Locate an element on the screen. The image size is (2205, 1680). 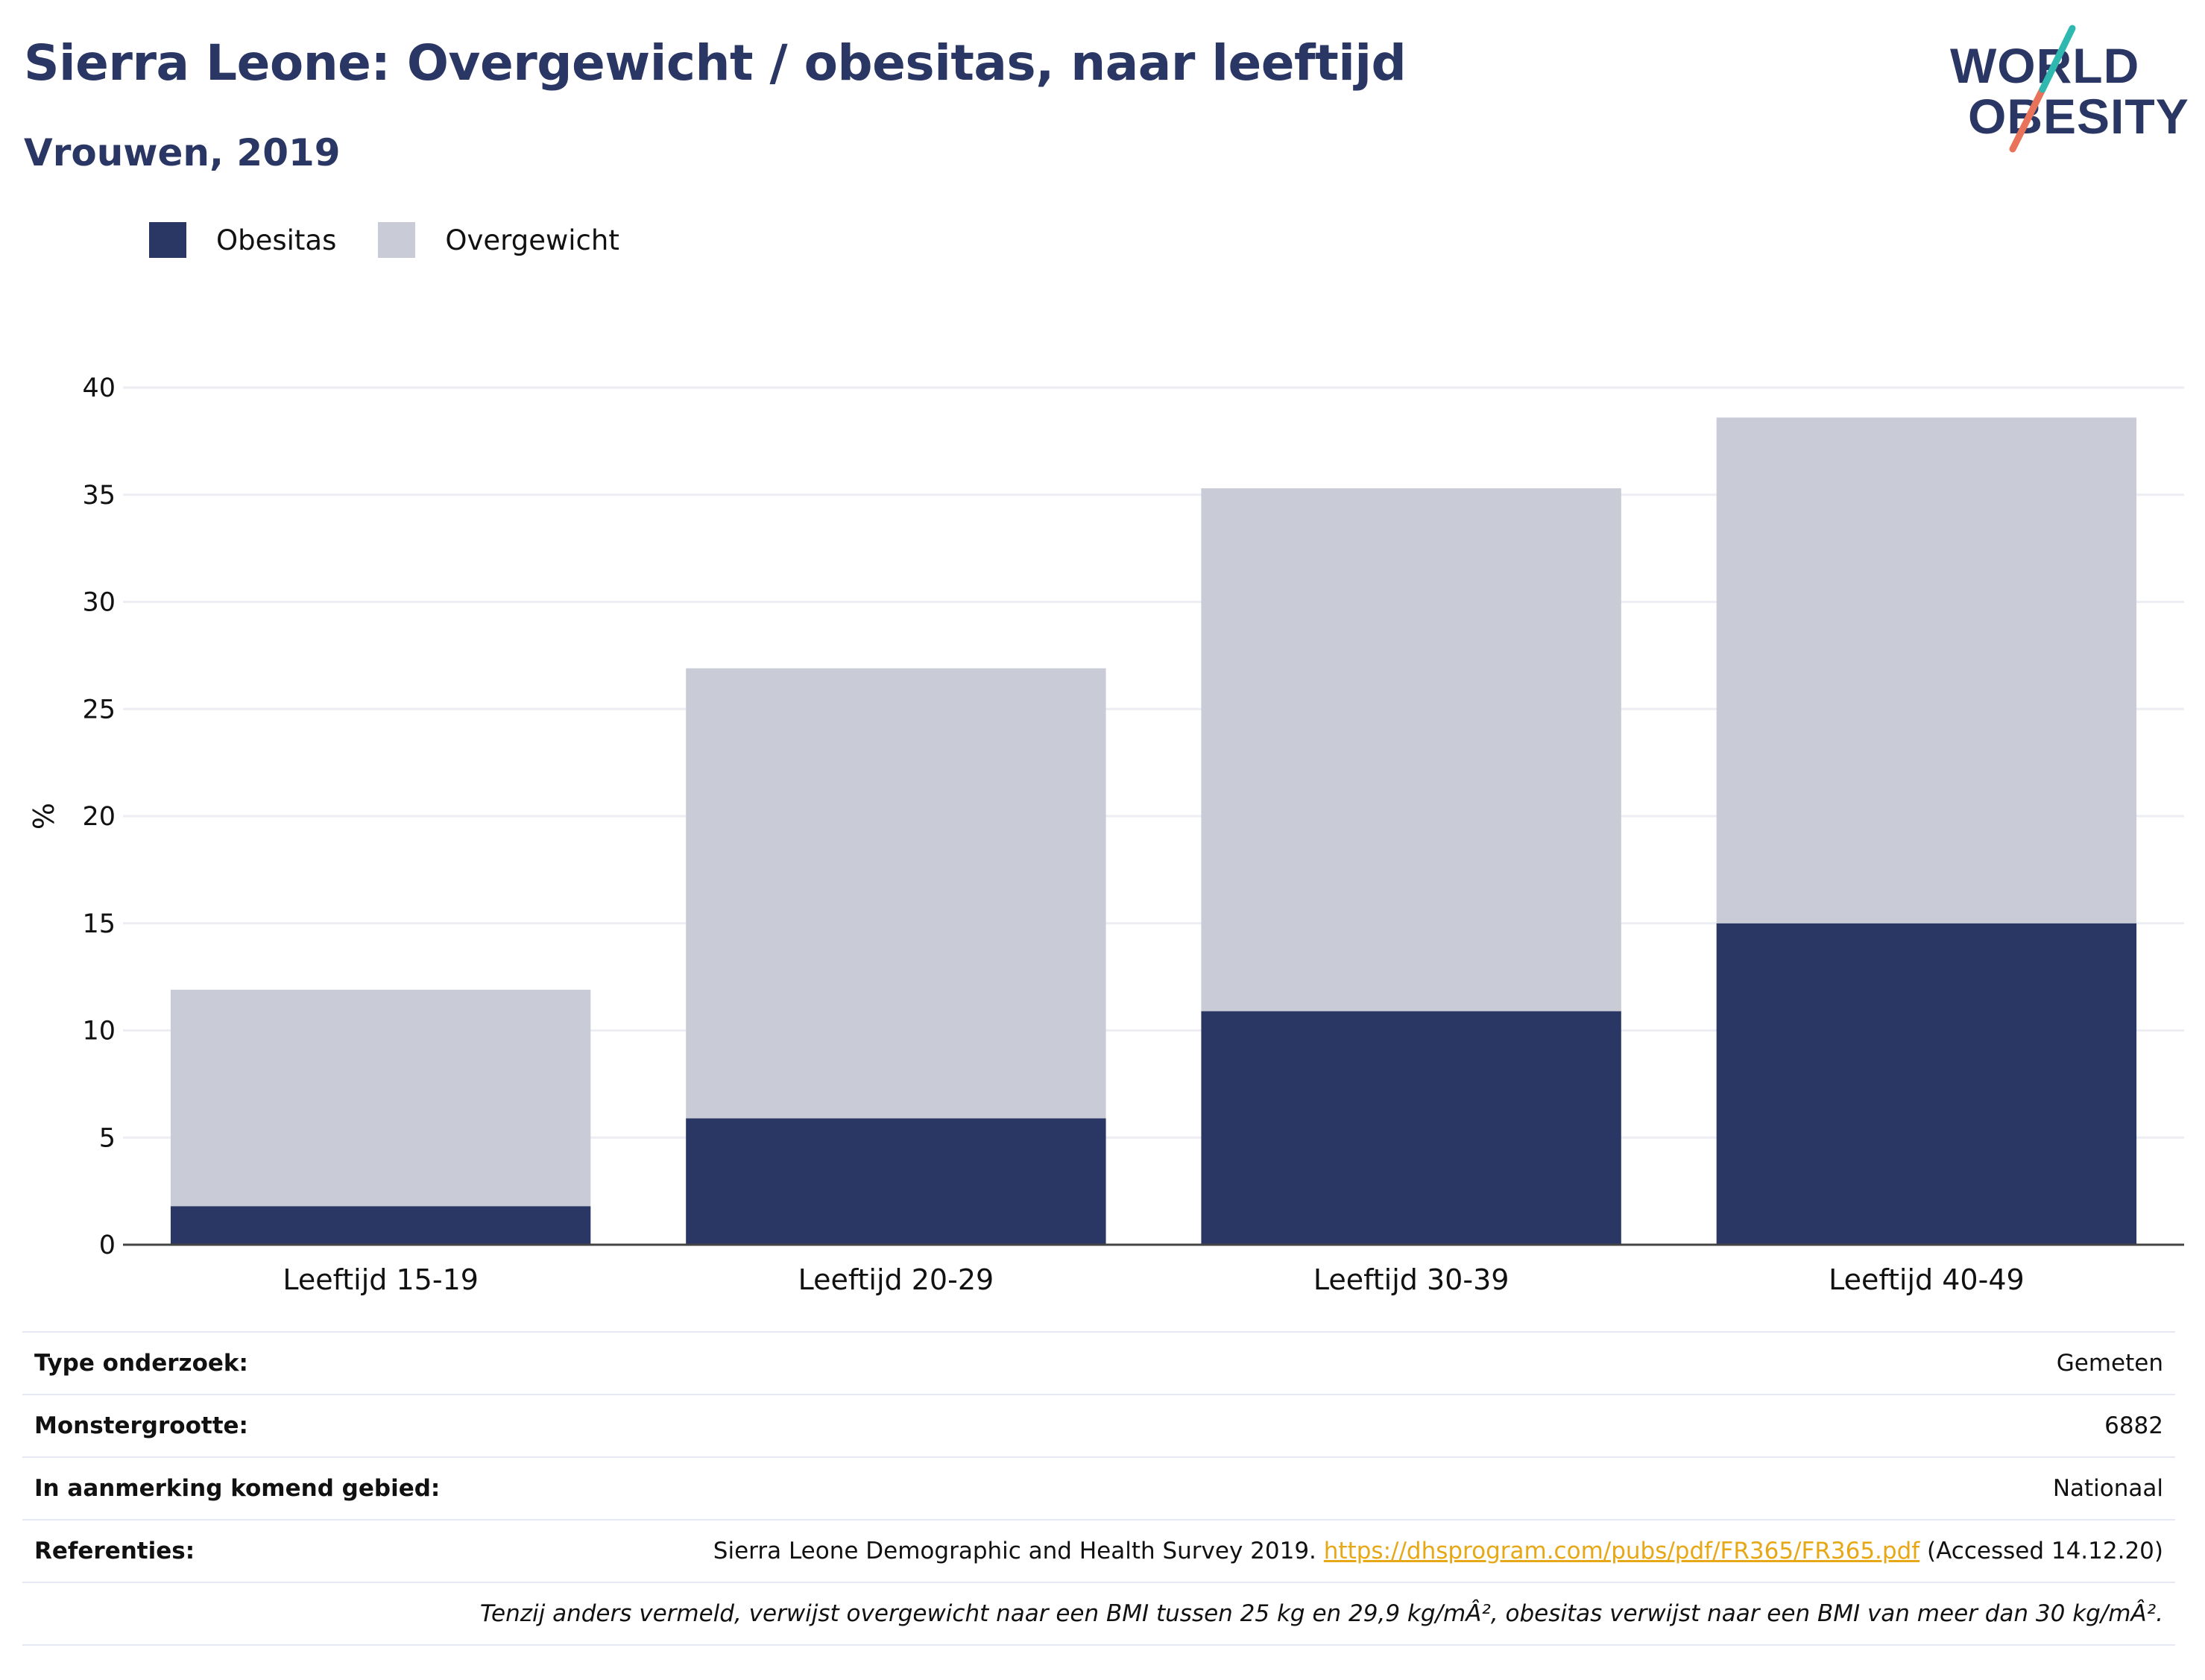
reference-accessed: (Accessed 14.12.20) is located at coordinates (2041, 1551).